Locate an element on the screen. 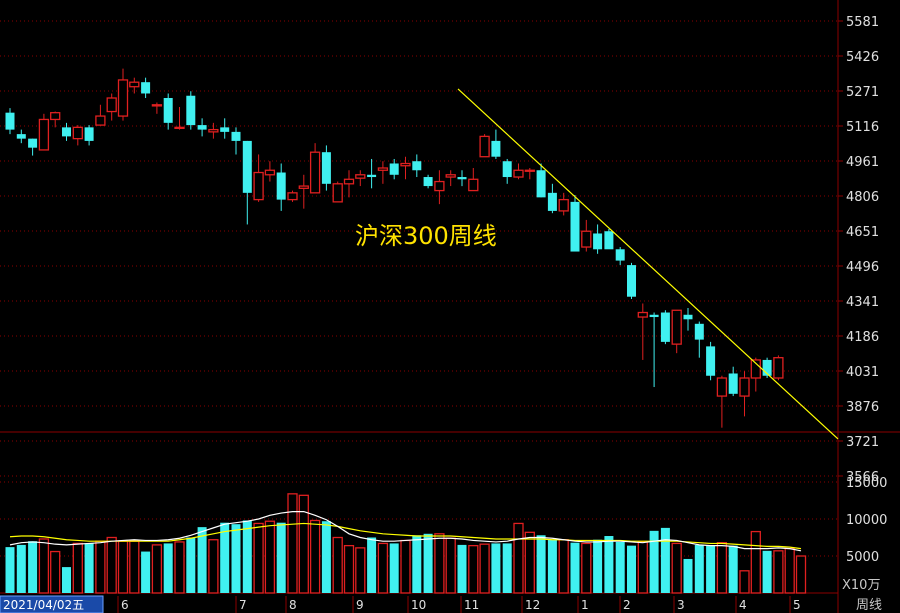 This screenshot has width=900, height=613. chart-title: 沪深300周线 is located at coordinates (426, 236).